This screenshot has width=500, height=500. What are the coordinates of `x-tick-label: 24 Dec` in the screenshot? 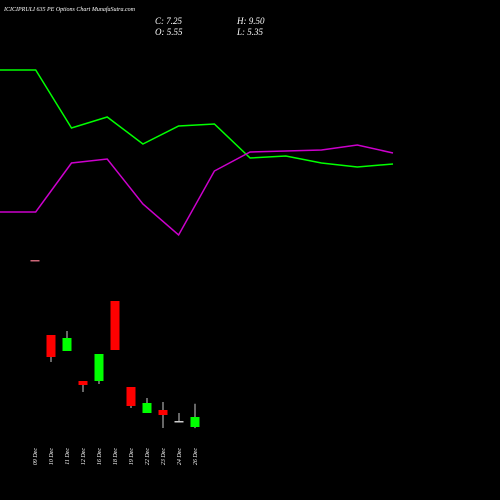 It's located at (179, 456).